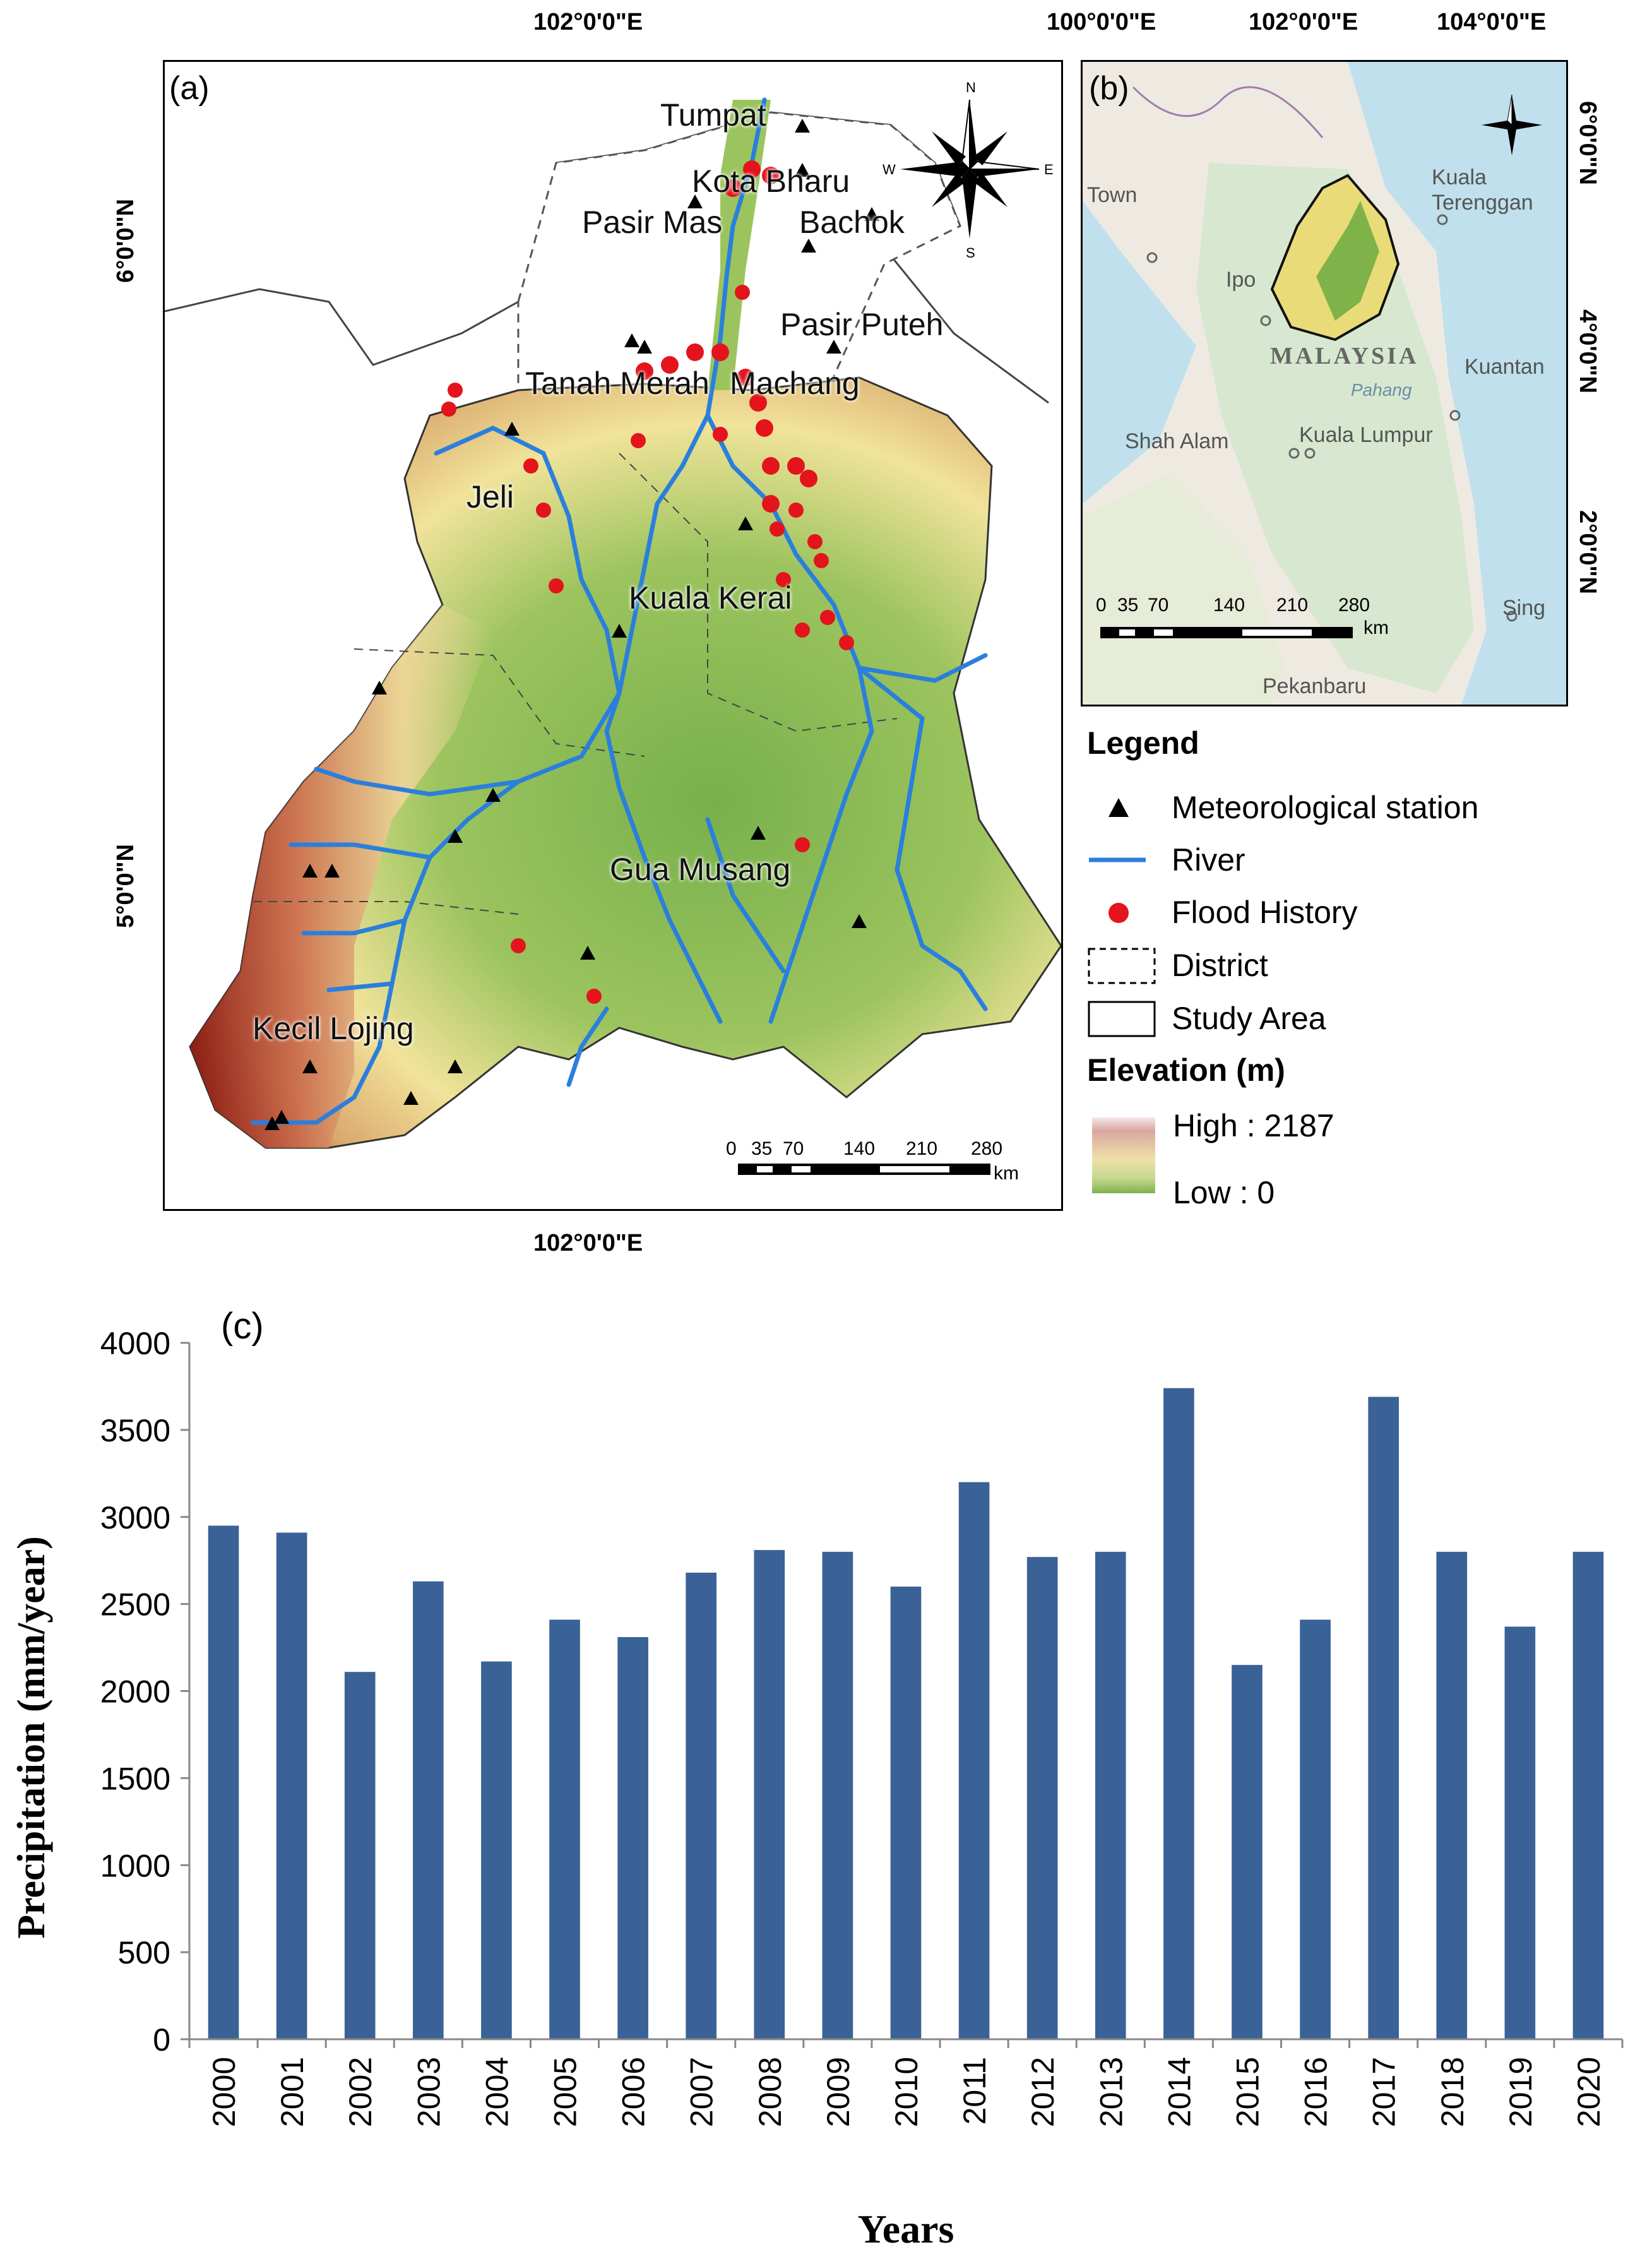  I want to click on place-label-kuala-terengganu-2: Terenggan, so click(1482, 203).